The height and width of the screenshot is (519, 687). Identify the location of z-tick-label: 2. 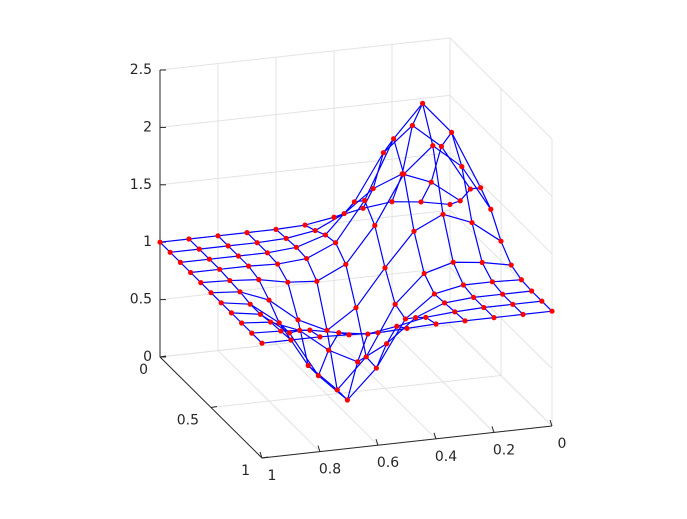
(147, 127).